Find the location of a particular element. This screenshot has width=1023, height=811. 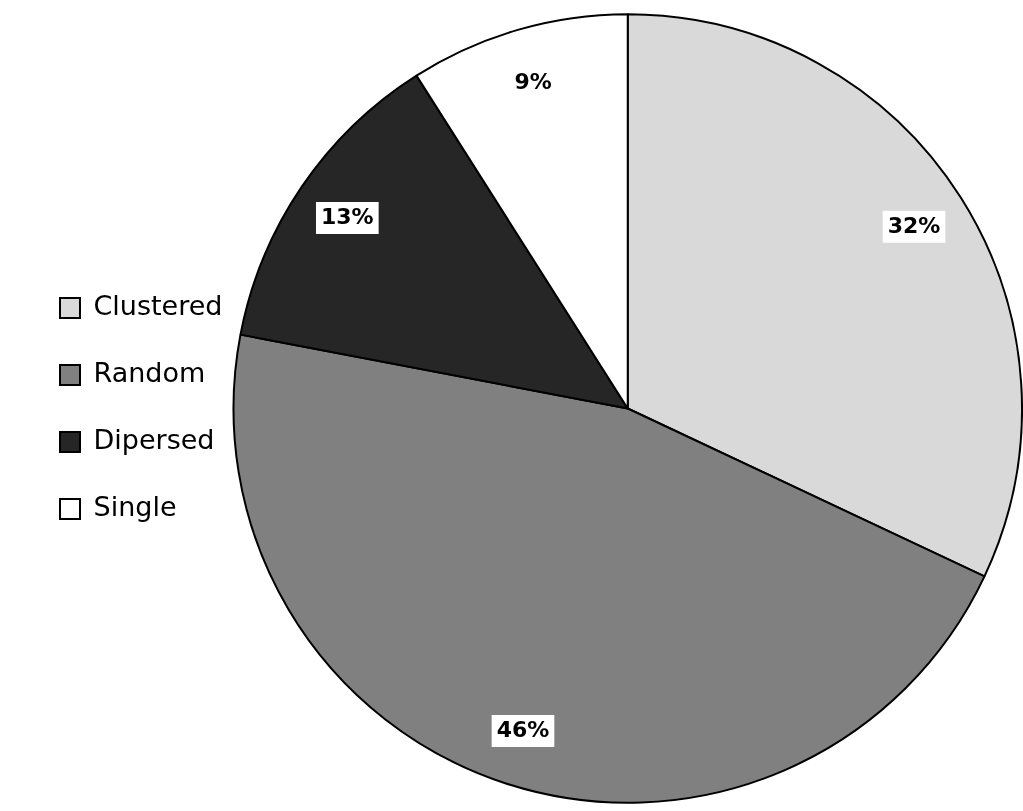

legend-label: Random is located at coordinates (149, 373).